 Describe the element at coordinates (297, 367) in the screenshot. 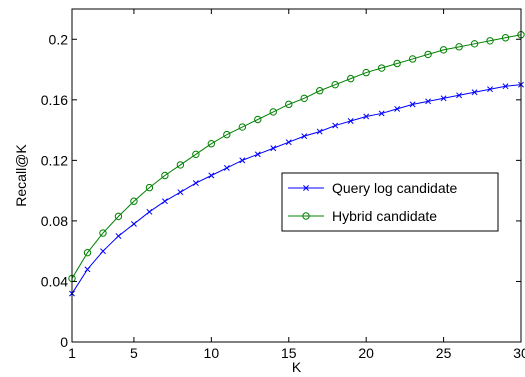

I see `x-axis-label: K` at that location.